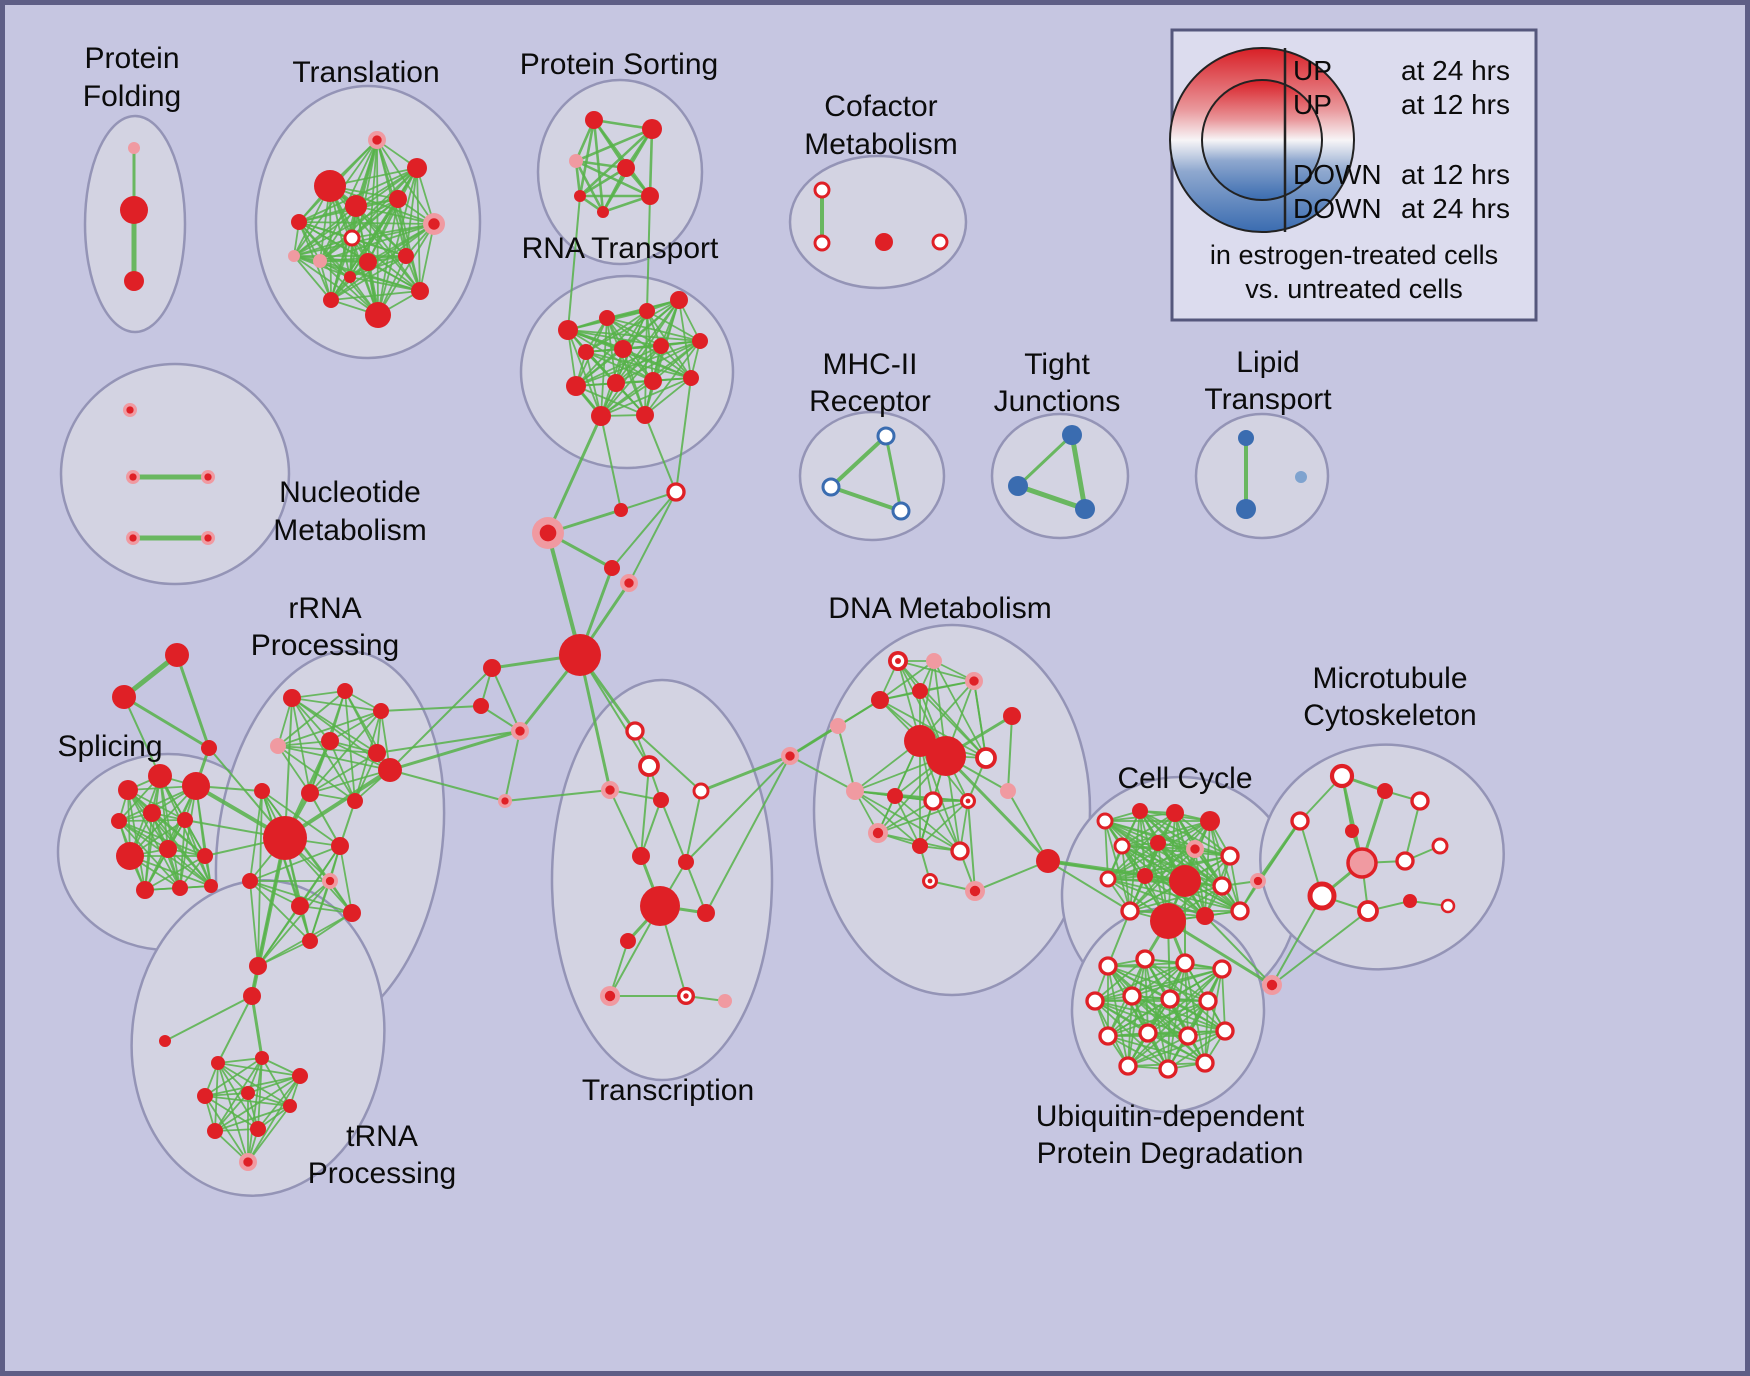  I want to click on cluster-label-nucleotide-metabolism: Nucleotide, so click(350, 492).